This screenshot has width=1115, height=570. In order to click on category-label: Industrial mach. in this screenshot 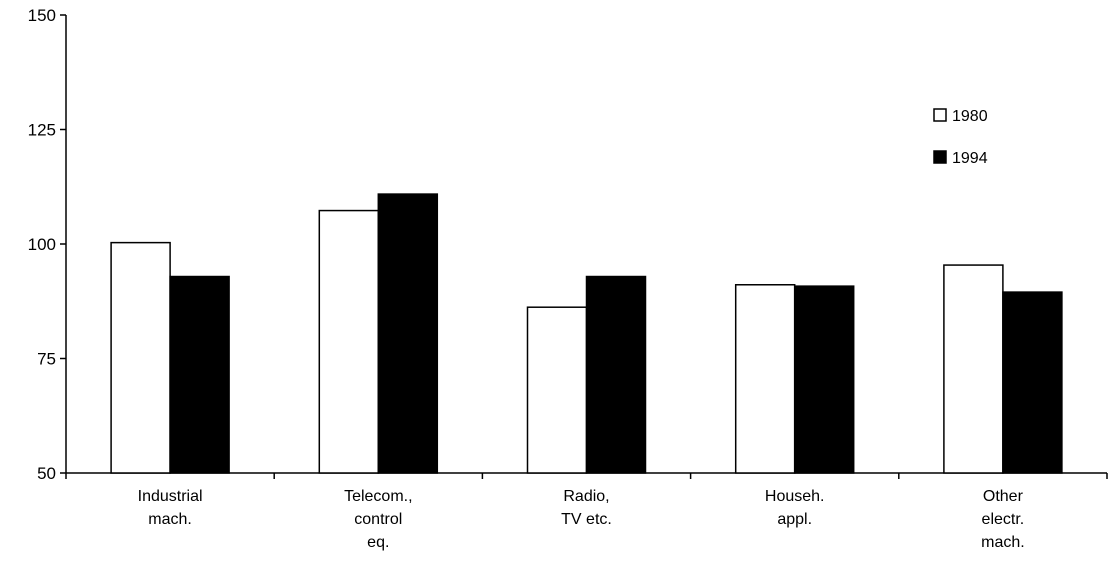, I will do `click(170, 508)`.